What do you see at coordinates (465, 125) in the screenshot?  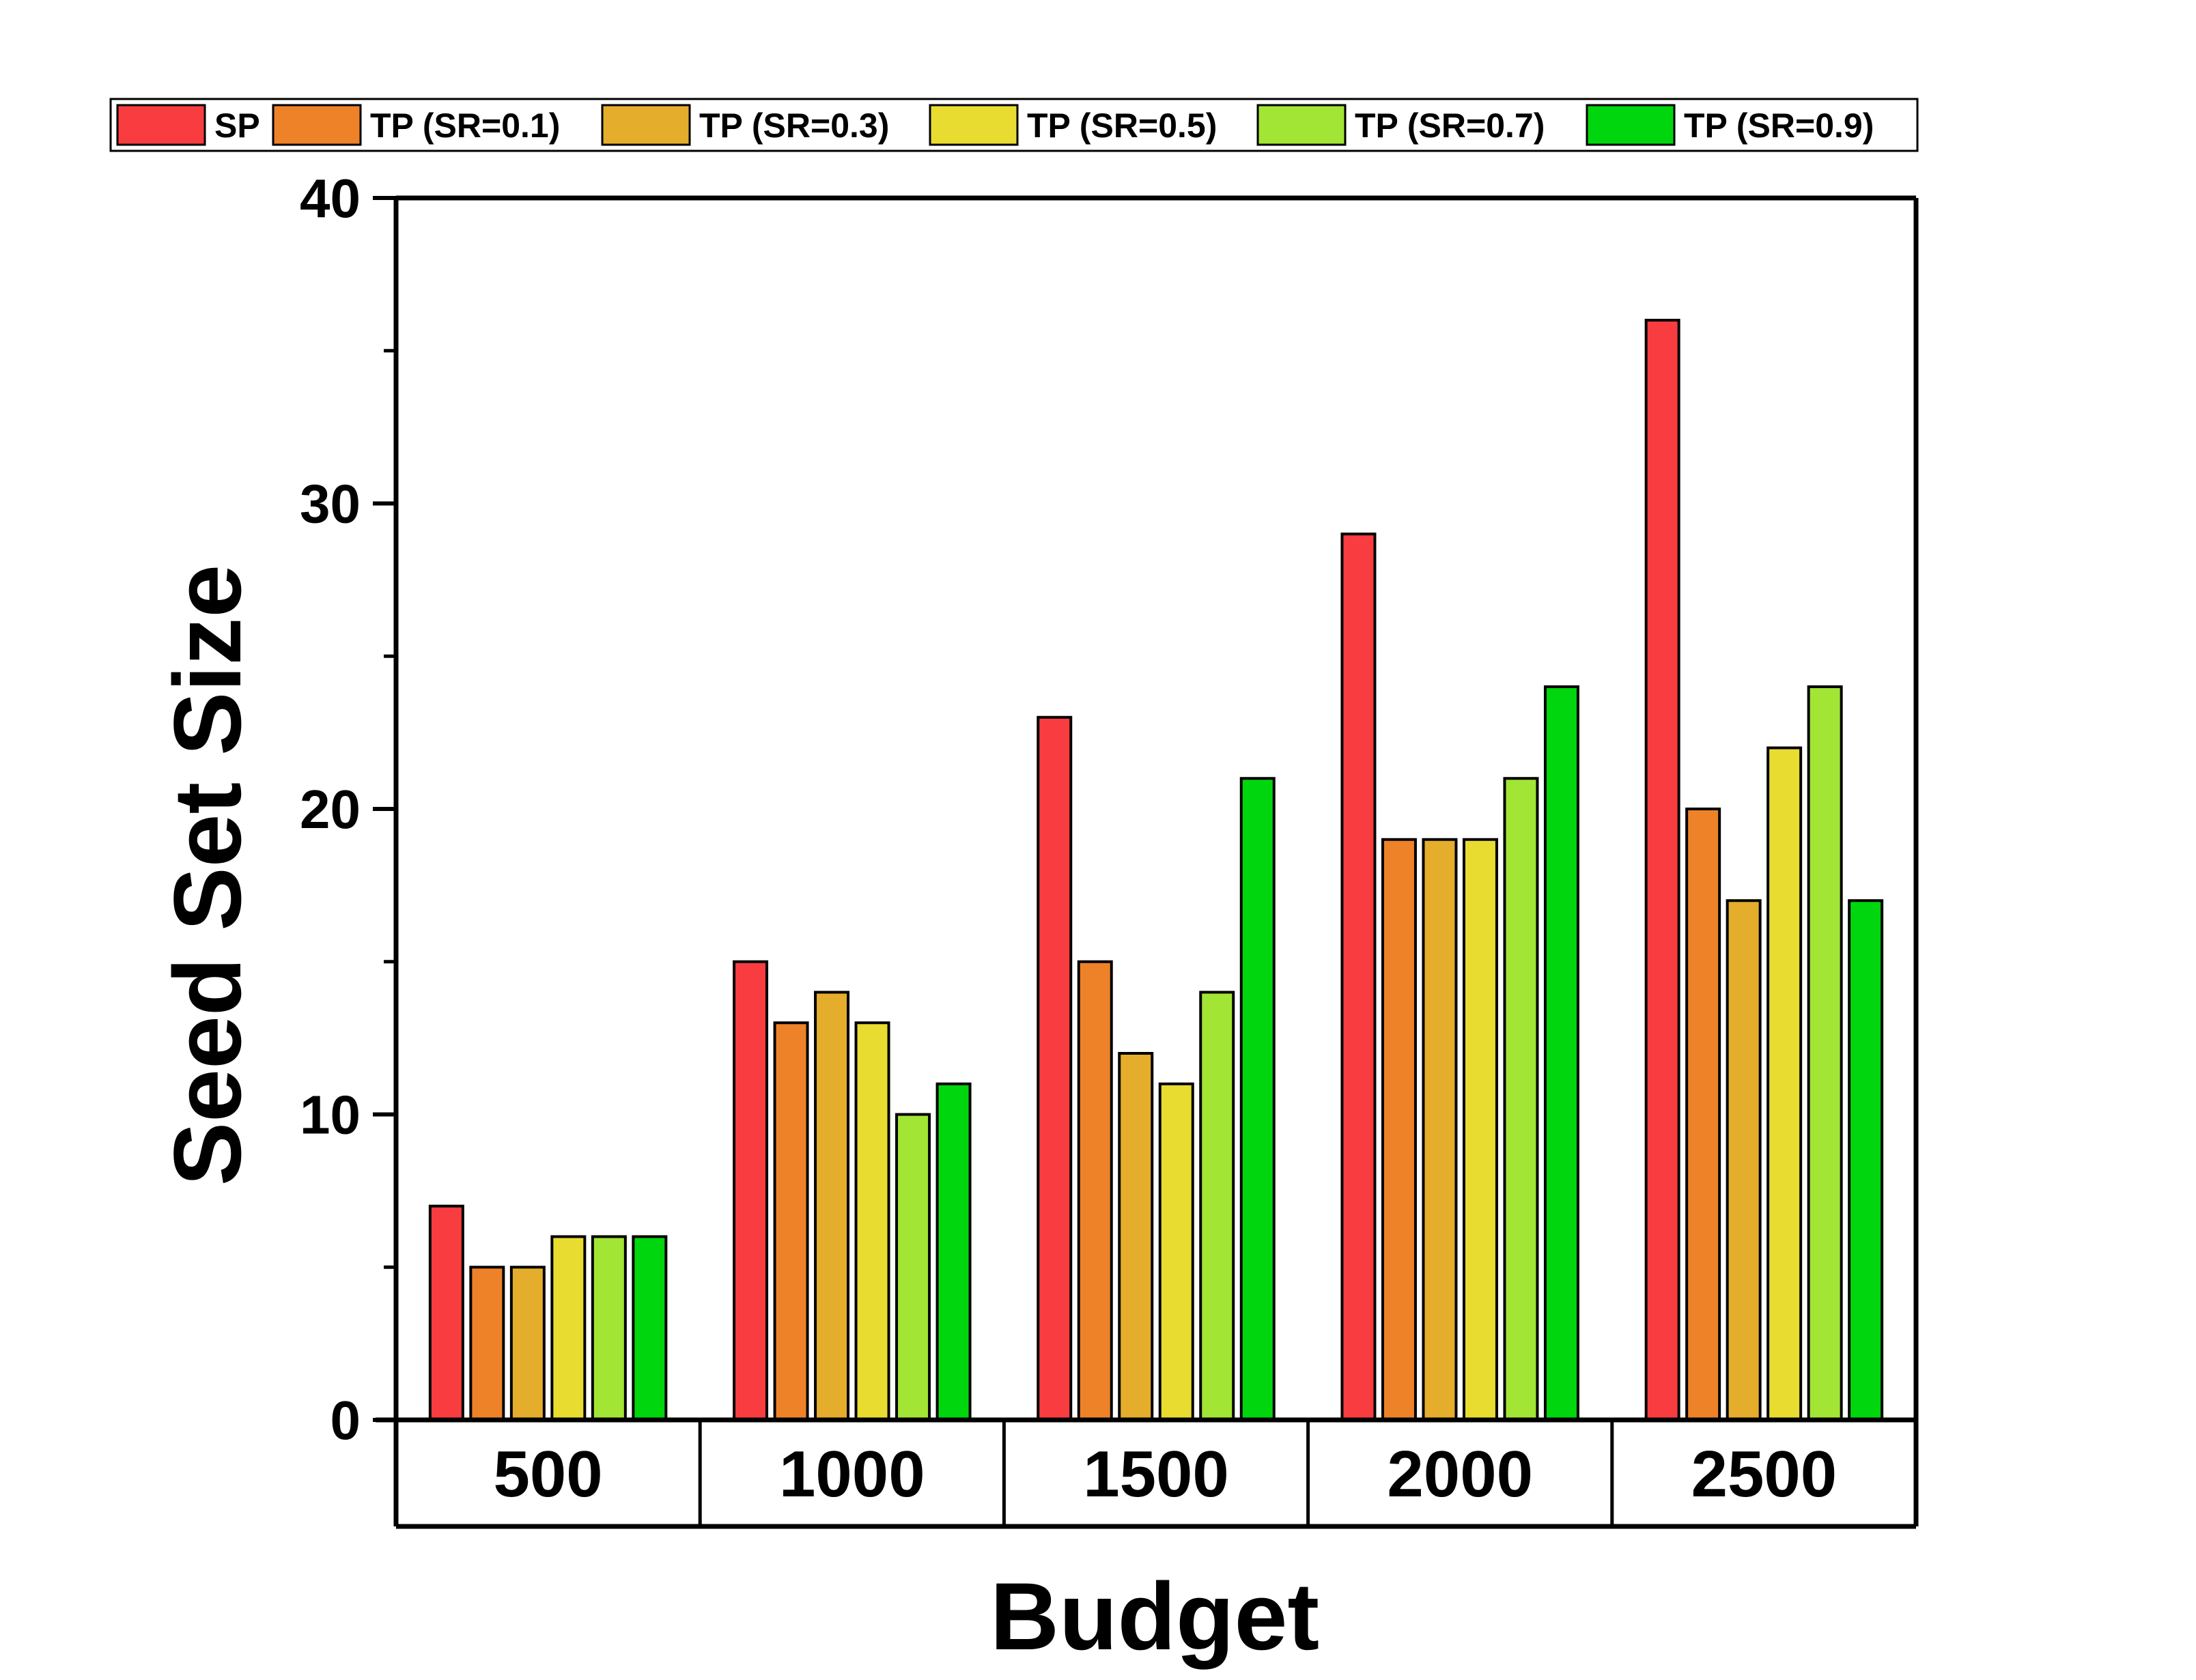 I see `legend-label-2: TP (SR=0.1)` at bounding box center [465, 125].